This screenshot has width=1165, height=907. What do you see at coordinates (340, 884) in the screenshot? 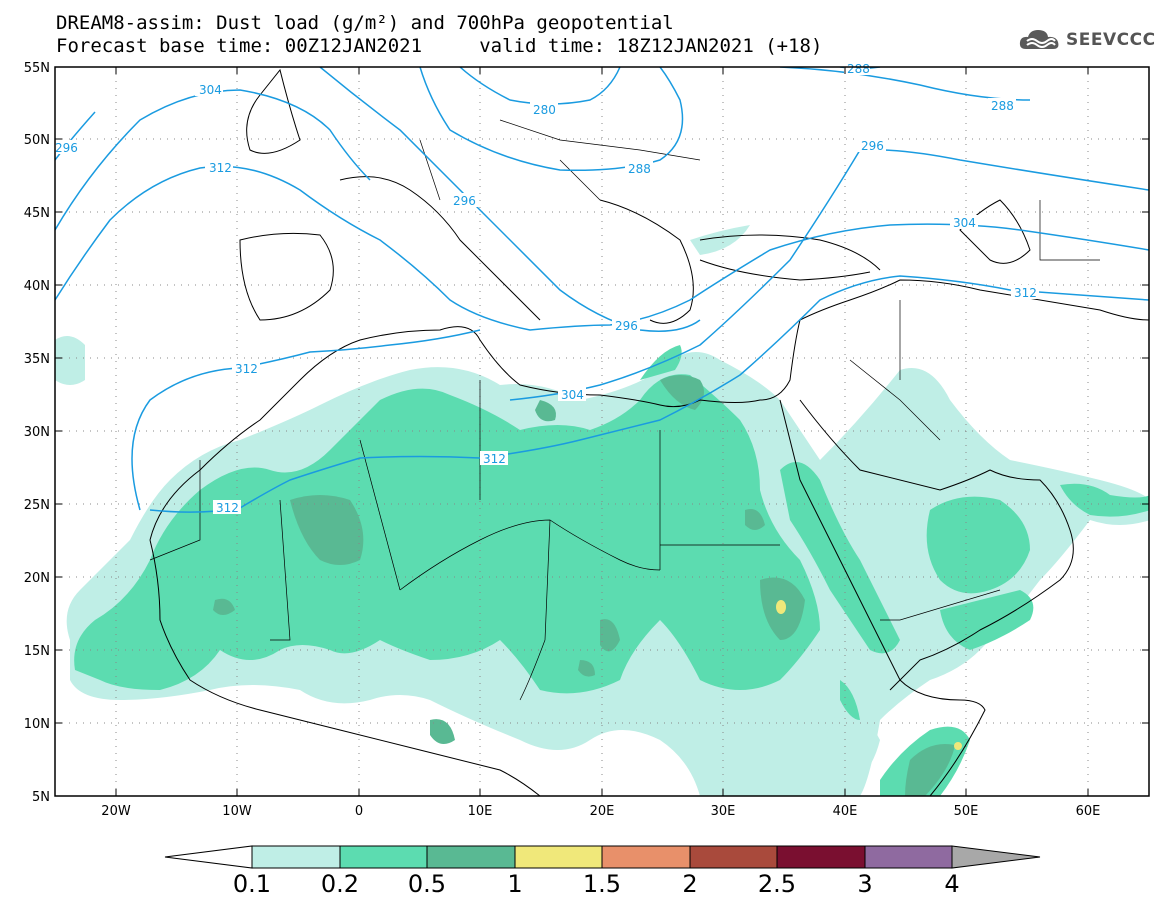
I see `colorbar-label: 0.2` at bounding box center [340, 884].